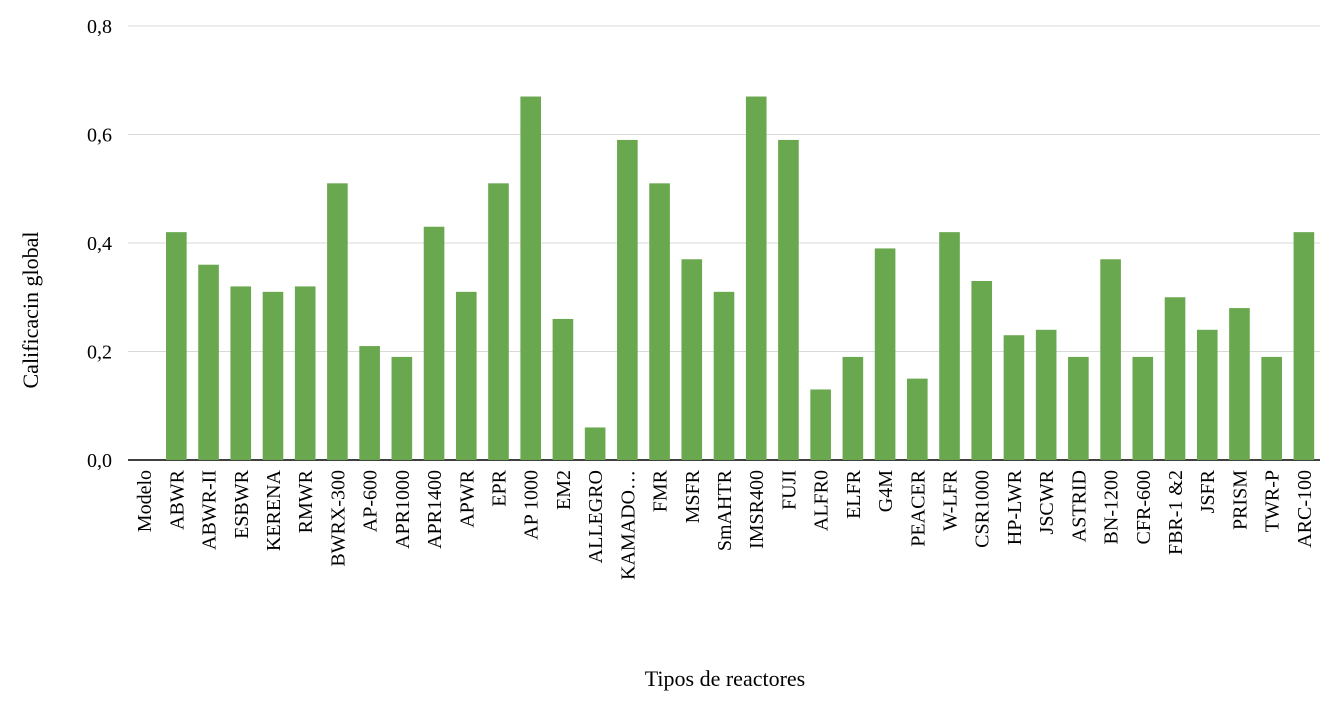  What do you see at coordinates (1144, 507) in the screenshot?
I see `x-tick-label: CFR-600` at bounding box center [1144, 507].